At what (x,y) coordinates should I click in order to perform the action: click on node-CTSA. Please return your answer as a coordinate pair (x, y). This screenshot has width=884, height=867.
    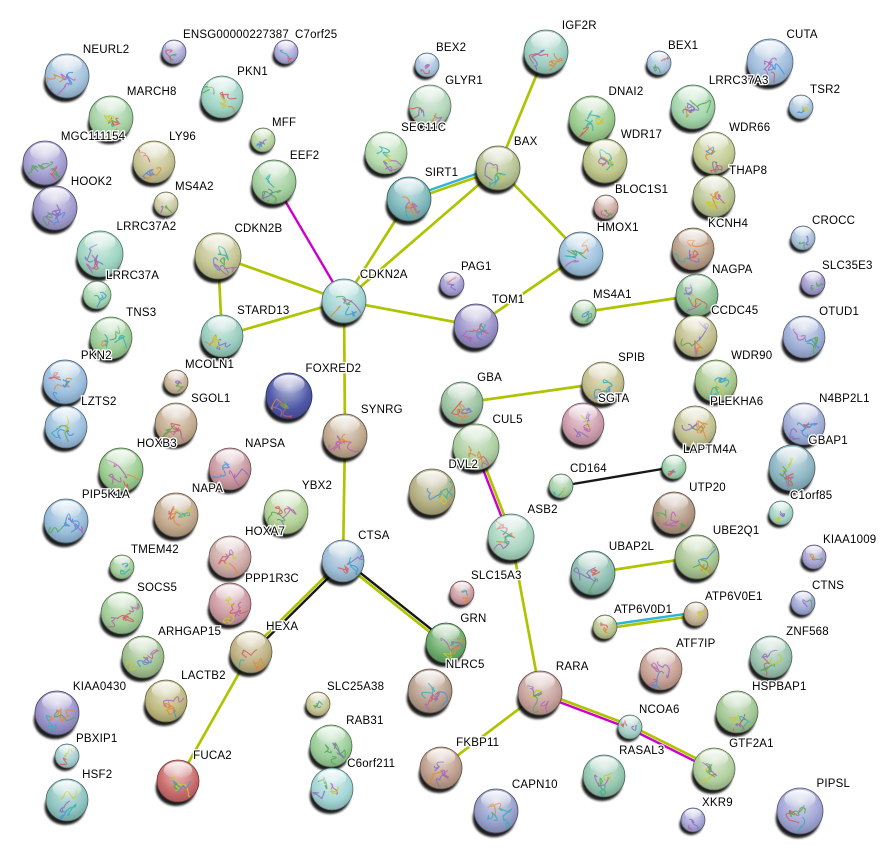
    Looking at the image, I should click on (346, 563).